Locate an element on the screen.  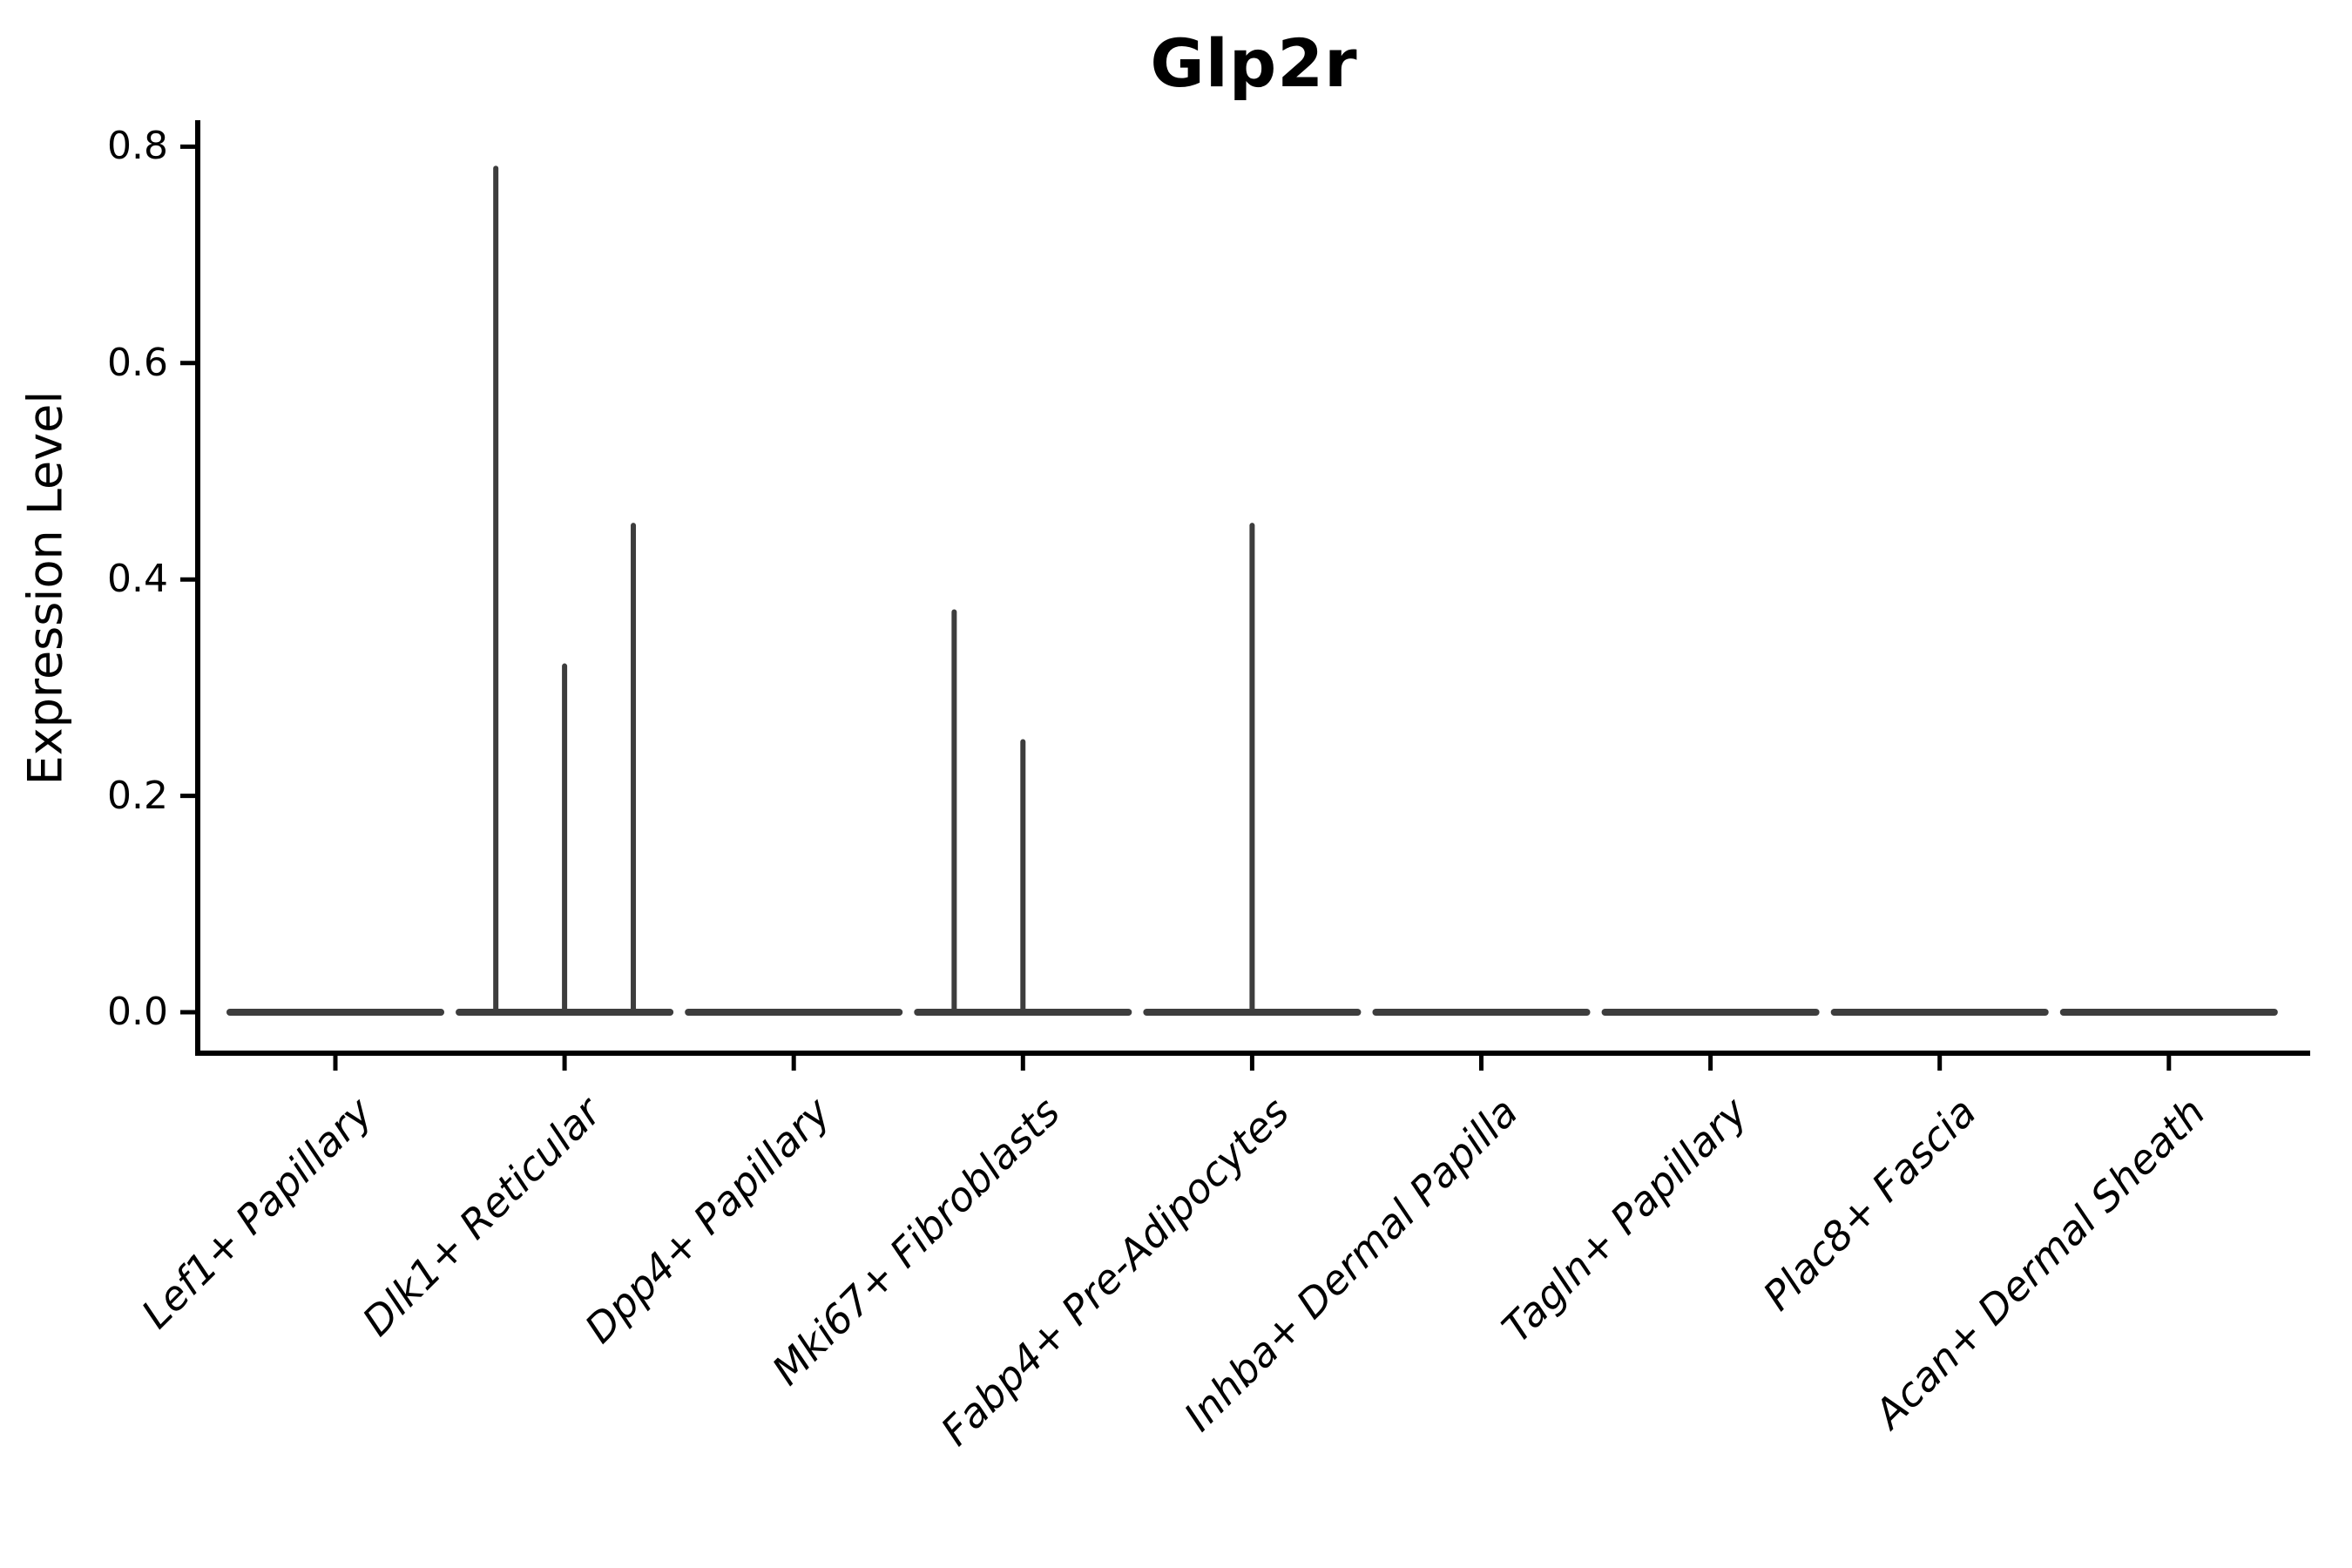
chart-title: Glp2r is located at coordinates (1254, 63).